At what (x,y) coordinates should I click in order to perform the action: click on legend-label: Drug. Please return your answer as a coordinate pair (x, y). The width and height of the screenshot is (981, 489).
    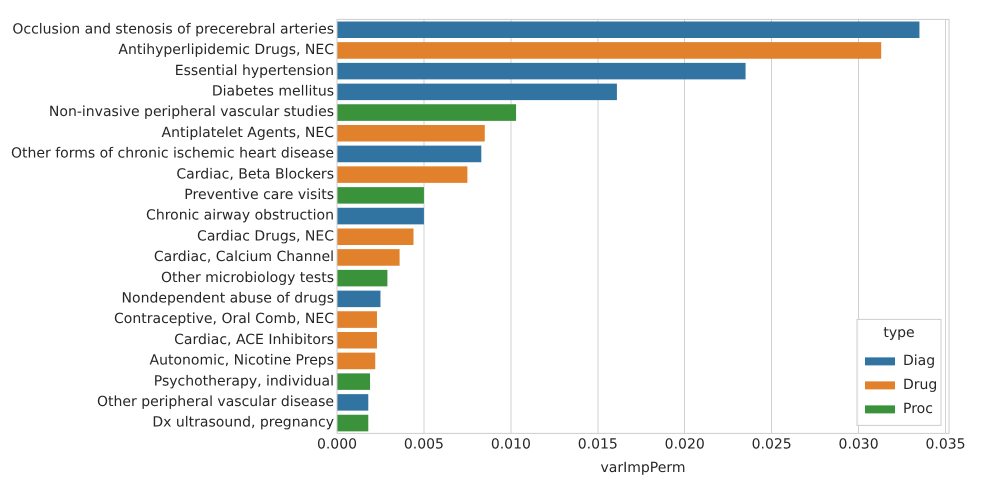
    Looking at the image, I should click on (920, 385).